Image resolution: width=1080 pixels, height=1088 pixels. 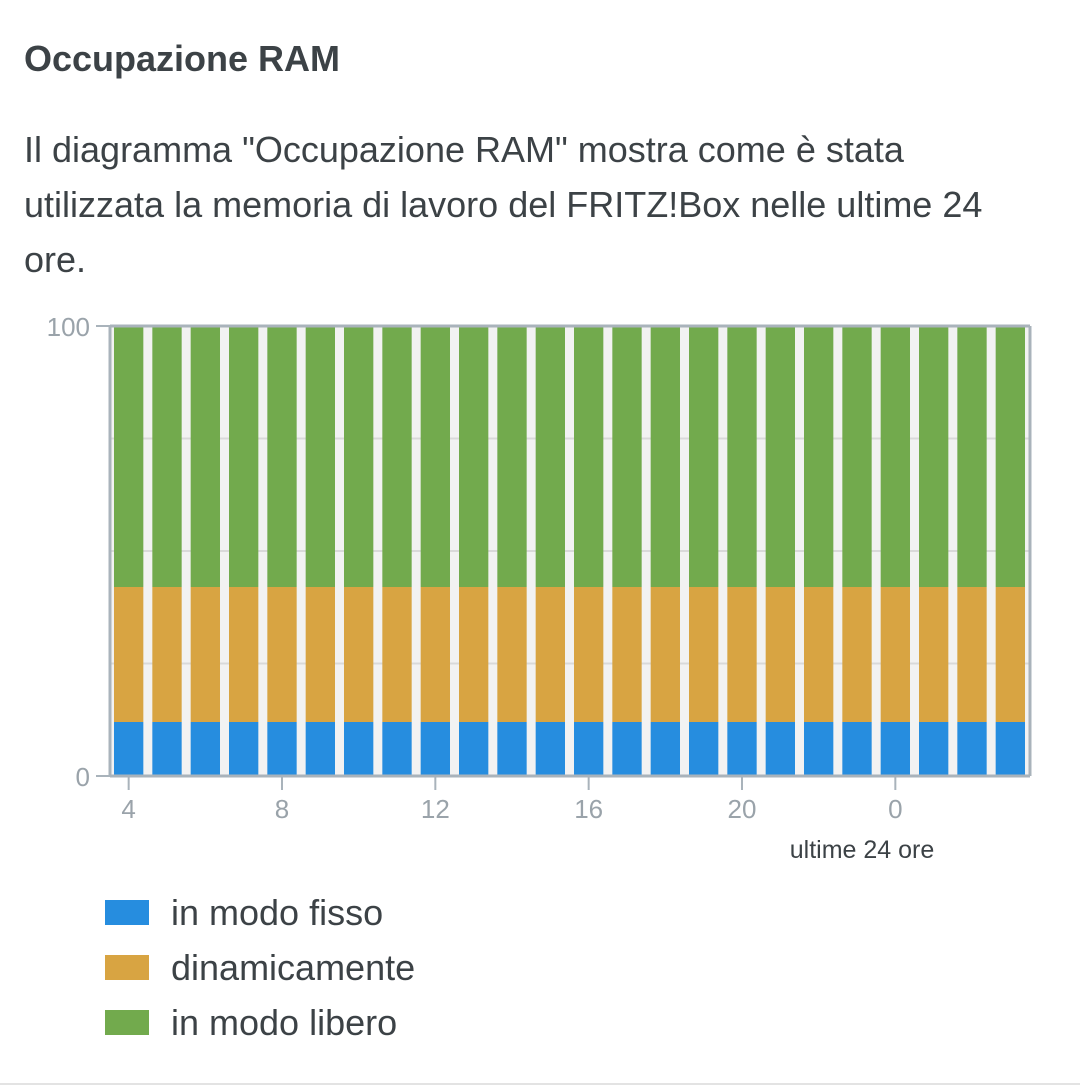 What do you see at coordinates (540, 1084) in the screenshot?
I see `divider` at bounding box center [540, 1084].